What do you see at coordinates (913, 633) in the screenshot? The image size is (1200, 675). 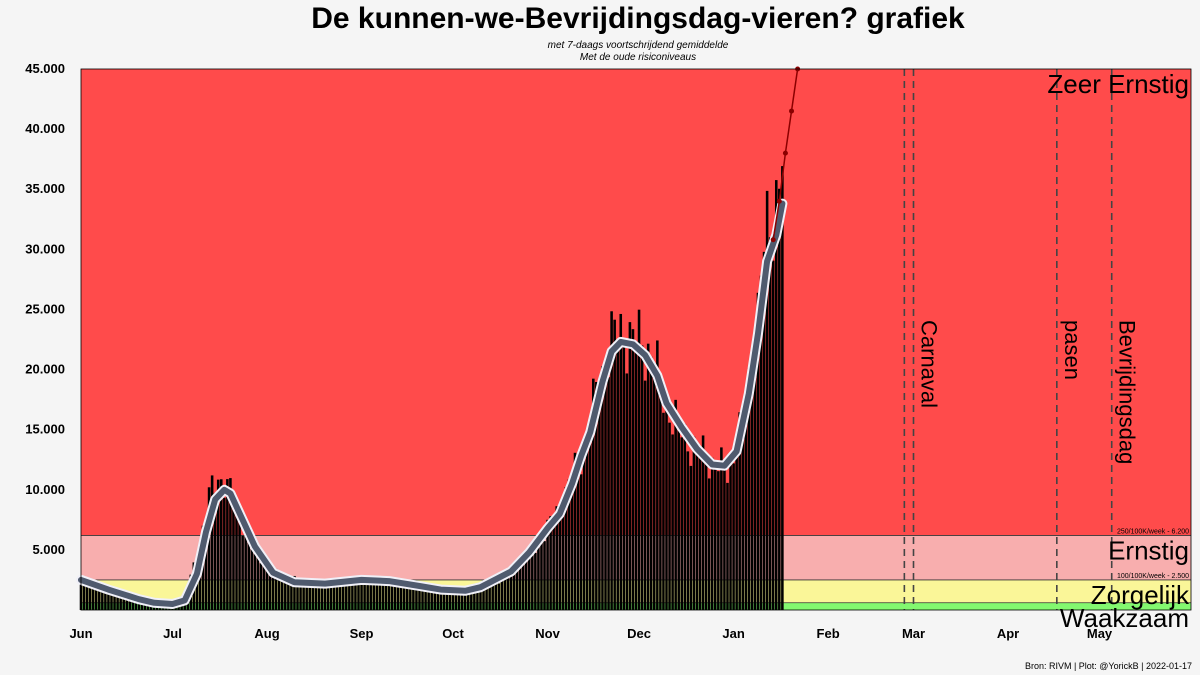 I see `x-tick-label-9: Mar` at bounding box center [913, 633].